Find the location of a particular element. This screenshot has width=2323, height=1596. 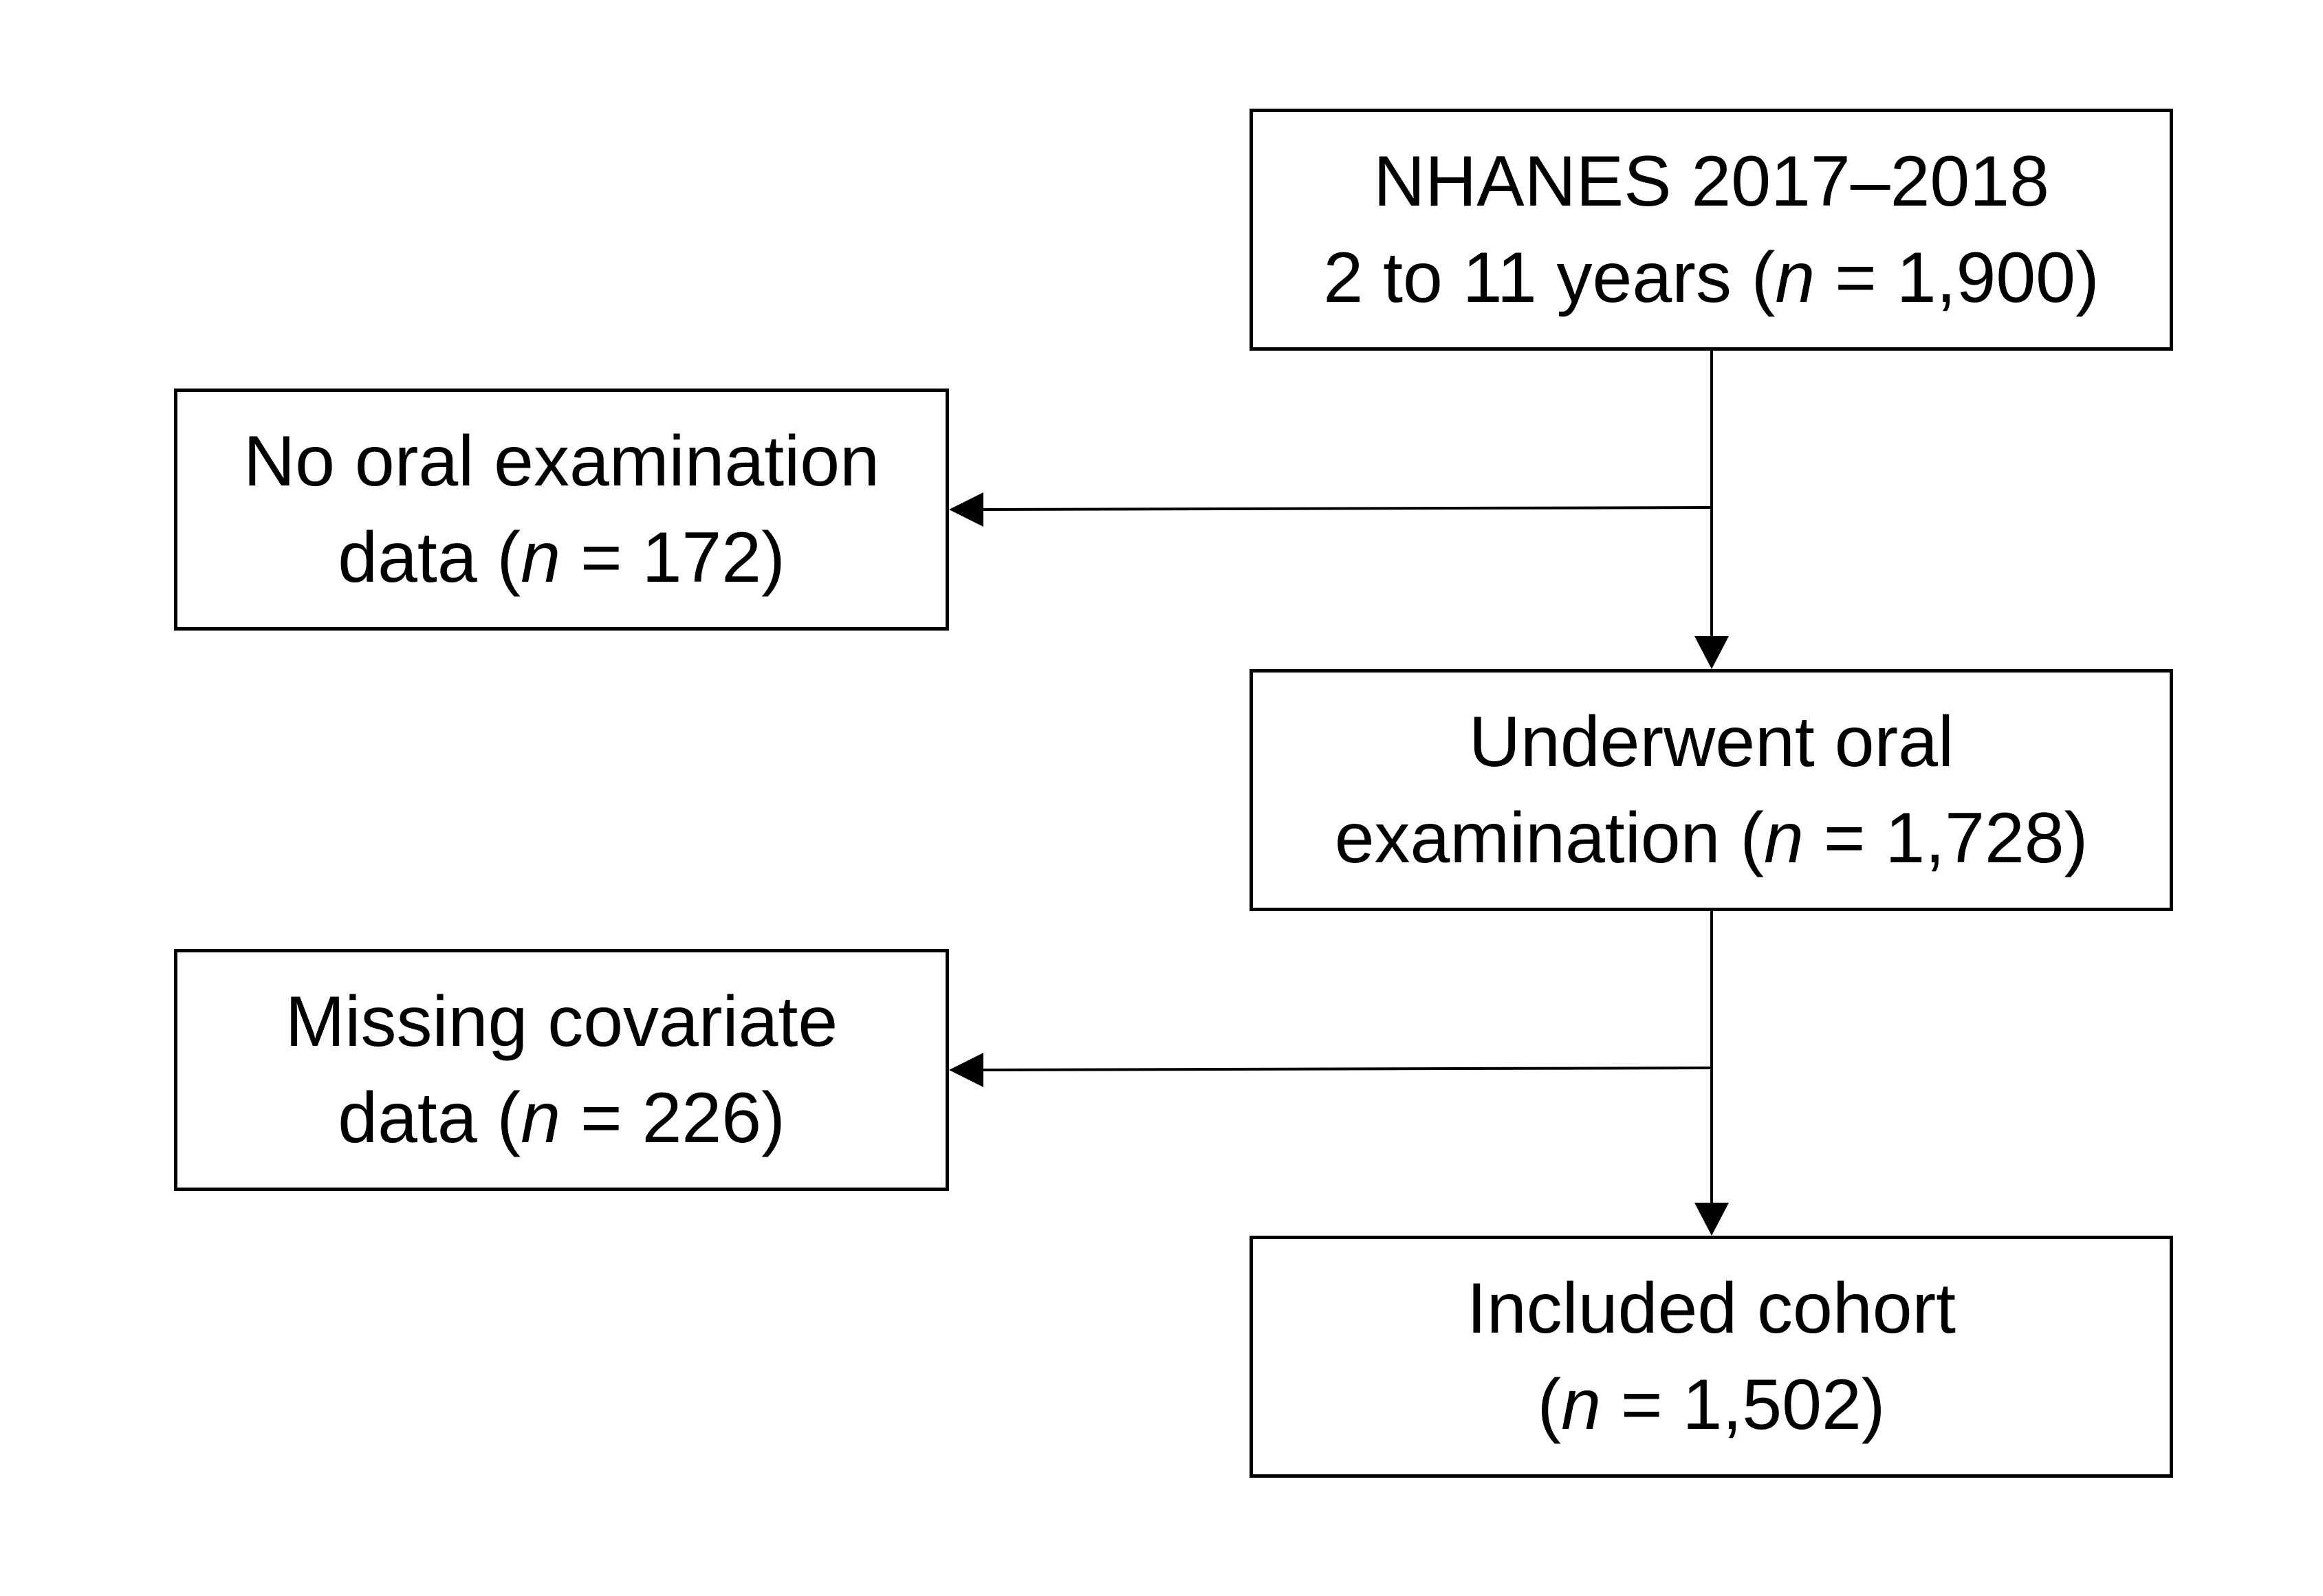

box-included-n-symbol: n is located at coordinates (1581, 1405).